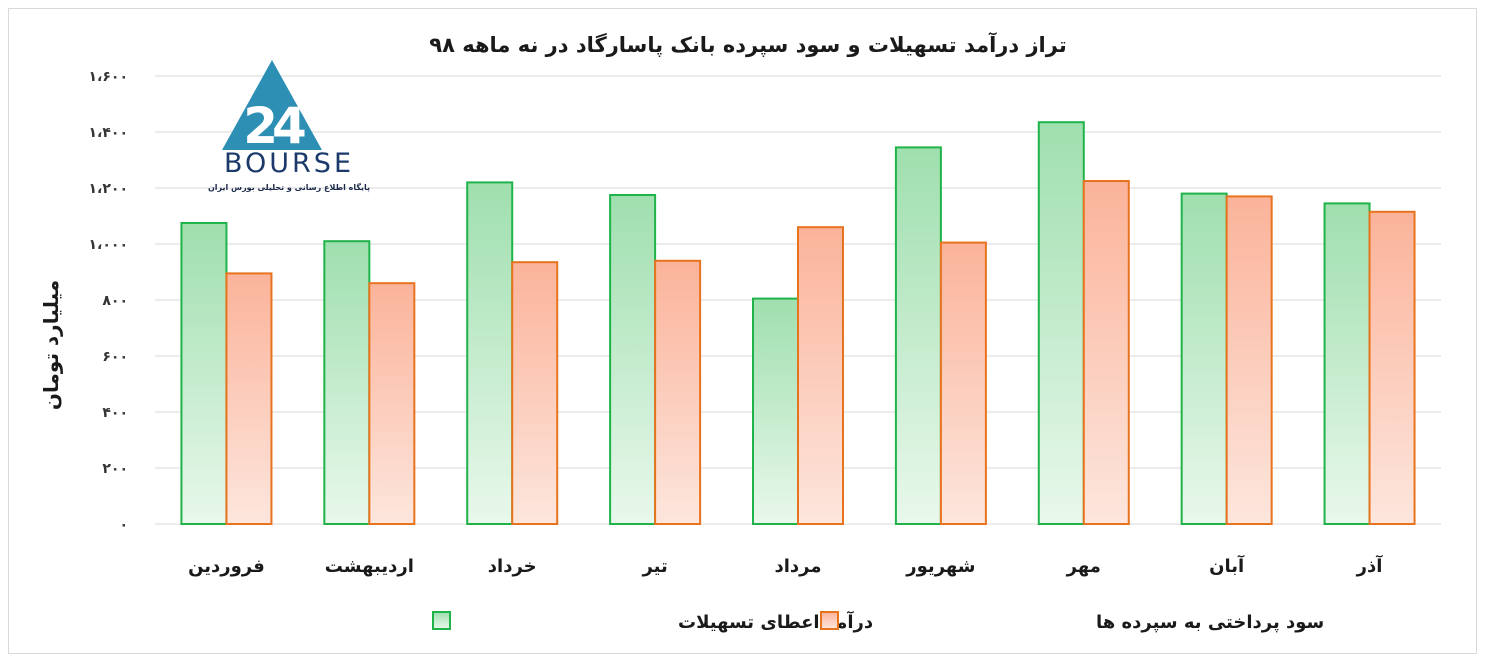  What do you see at coordinates (109, 189) in the screenshot?
I see `y-tick-label: ۱،۲۰۰` at bounding box center [109, 189].